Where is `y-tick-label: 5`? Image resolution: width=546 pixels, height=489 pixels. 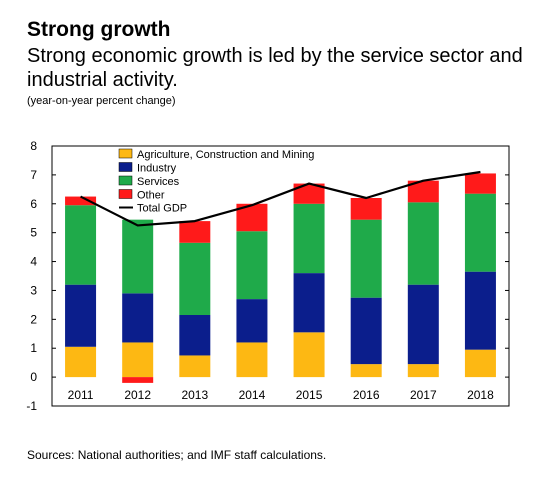
y-tick-label: 5 is located at coordinates (33, 233).